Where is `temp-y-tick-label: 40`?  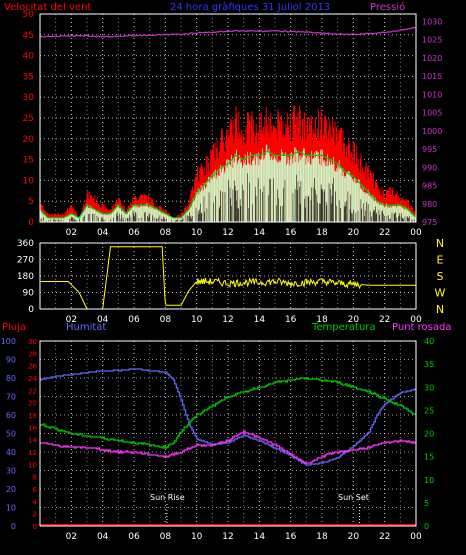 temp-y-tick-label: 40 is located at coordinates (429, 341).